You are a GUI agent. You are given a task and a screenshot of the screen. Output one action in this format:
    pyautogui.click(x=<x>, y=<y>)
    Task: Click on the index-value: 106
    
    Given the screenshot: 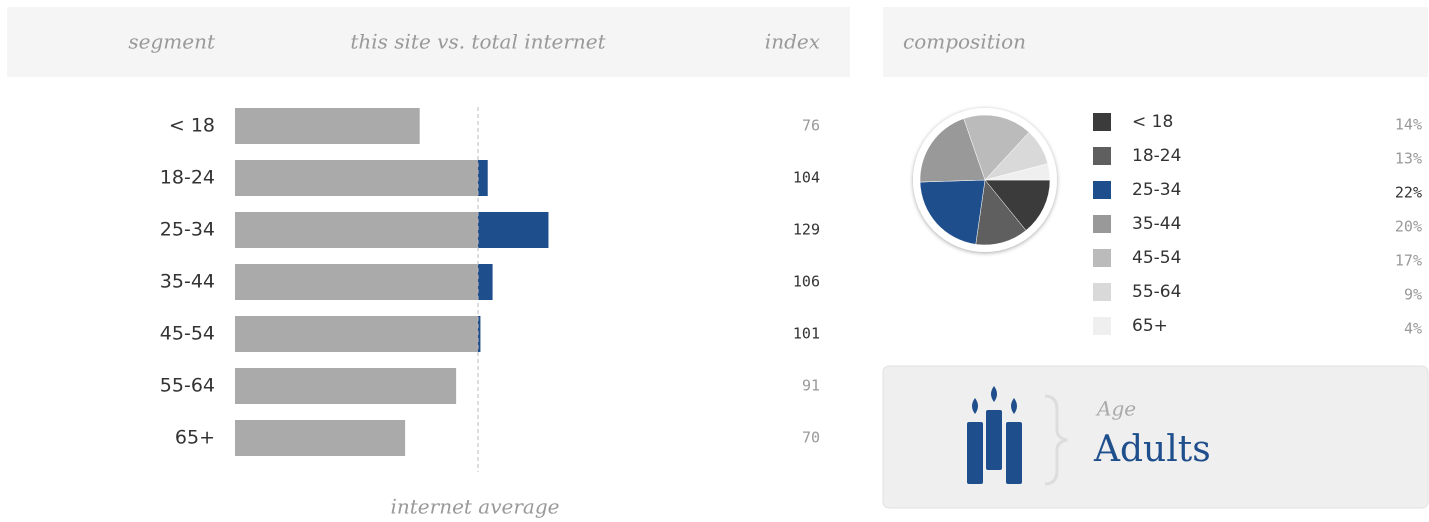 What is the action you would take?
    pyautogui.click(x=806, y=282)
    